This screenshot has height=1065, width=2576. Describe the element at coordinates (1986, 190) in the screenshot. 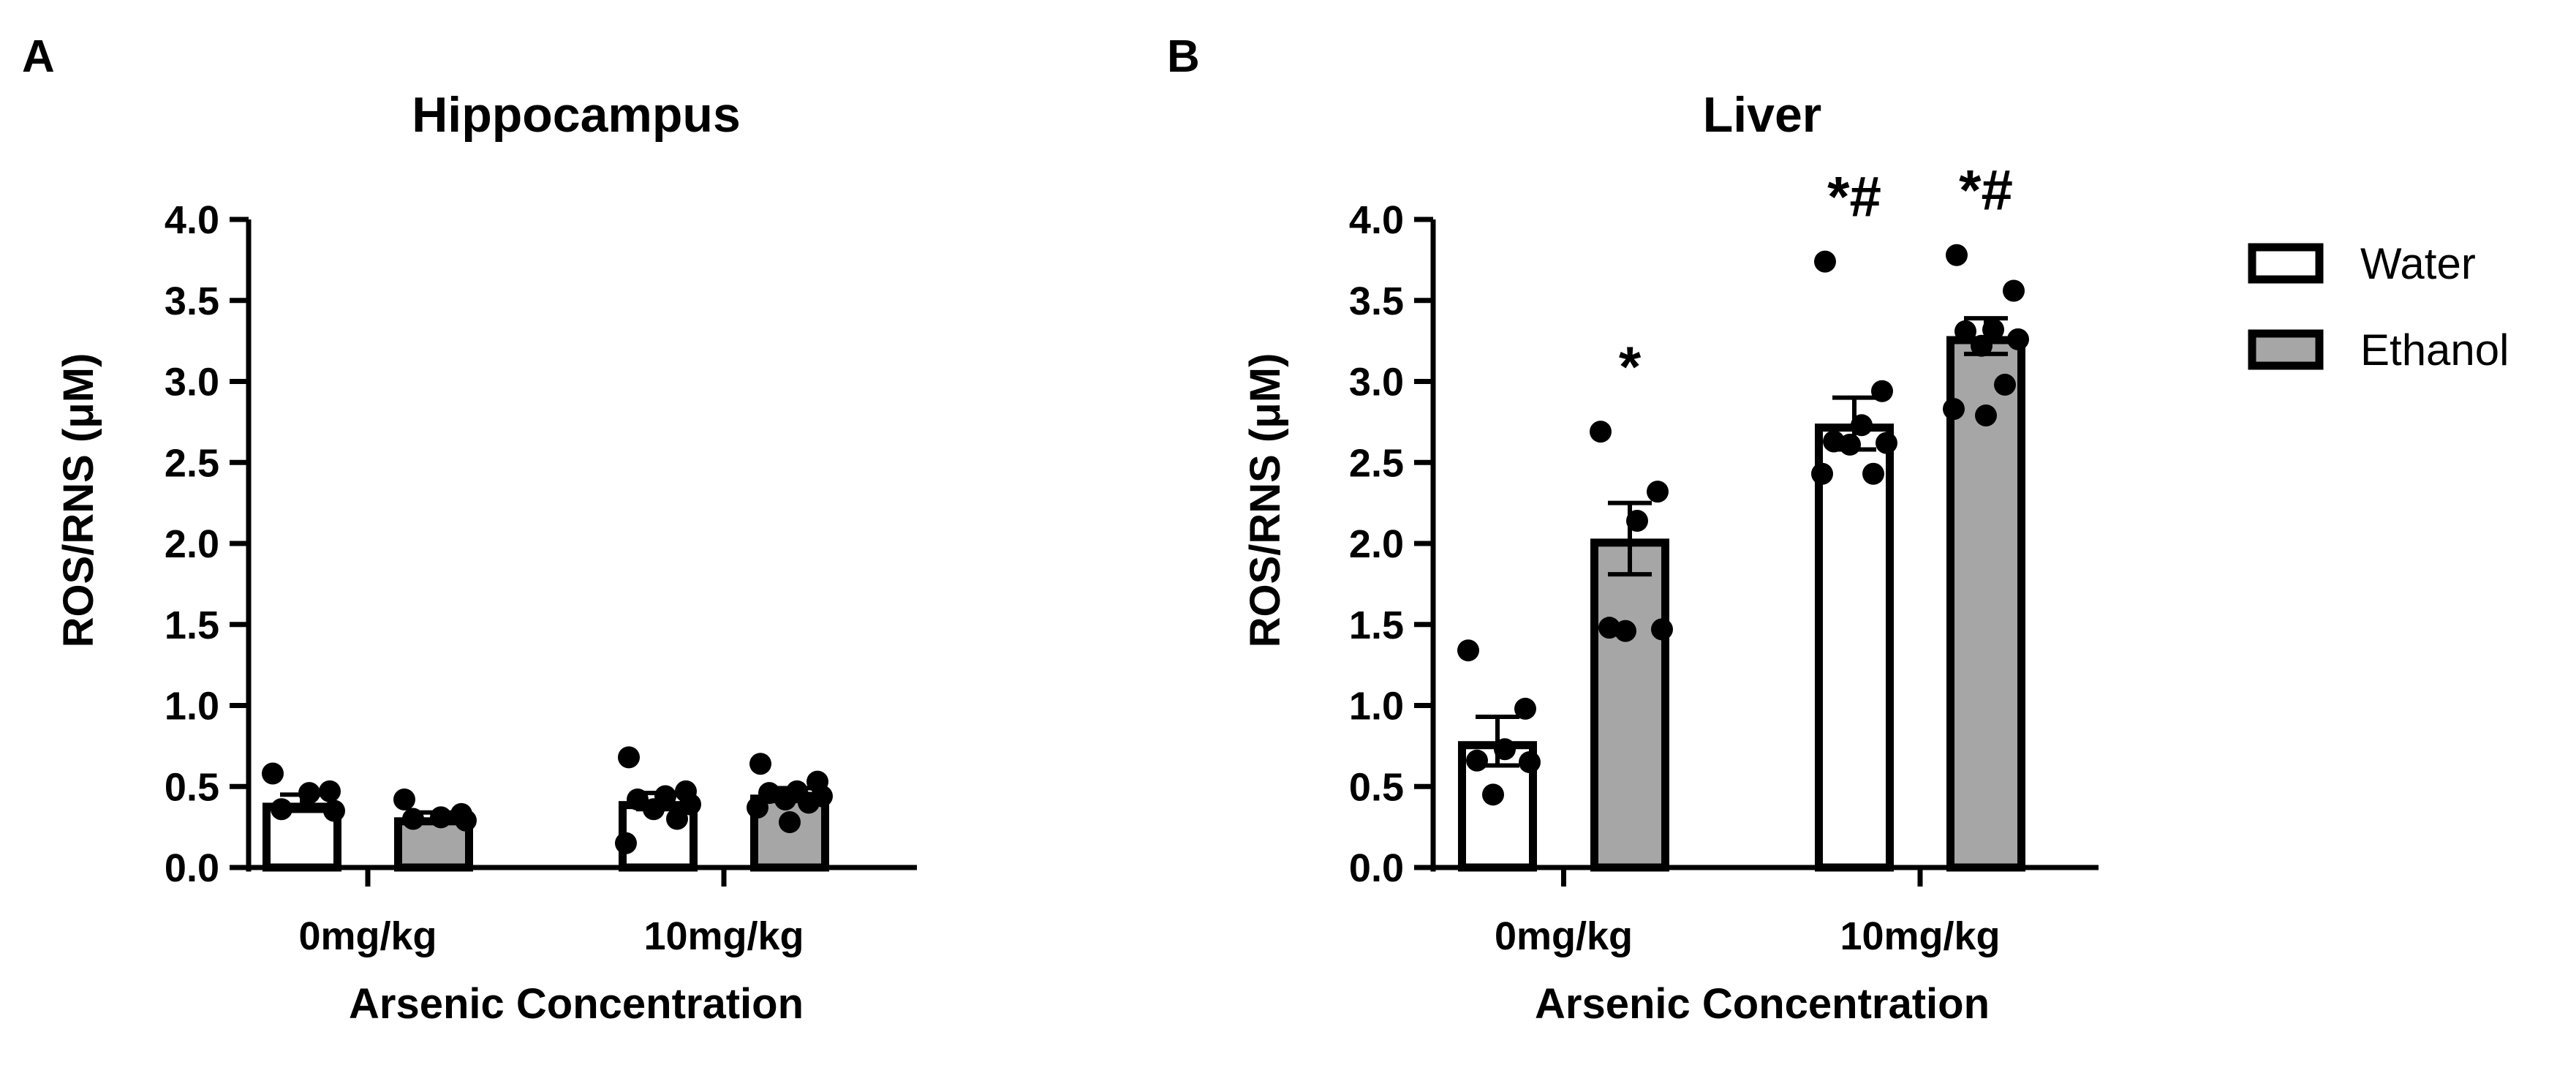

I see `p1-significance-marker-1-1: *#` at that location.